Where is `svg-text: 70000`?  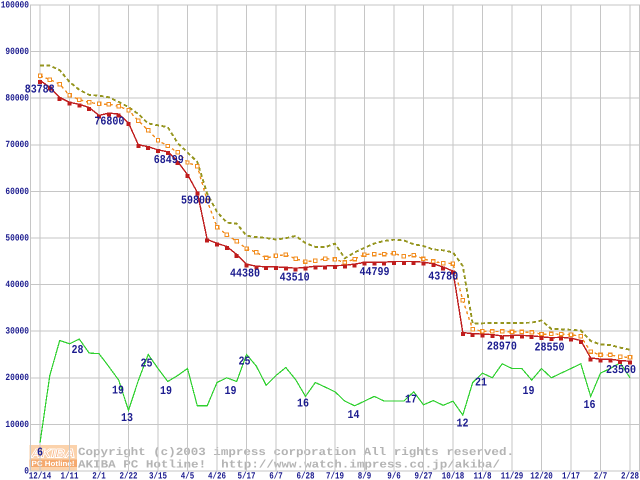 svg-text: 70000 is located at coordinates (17, 144).